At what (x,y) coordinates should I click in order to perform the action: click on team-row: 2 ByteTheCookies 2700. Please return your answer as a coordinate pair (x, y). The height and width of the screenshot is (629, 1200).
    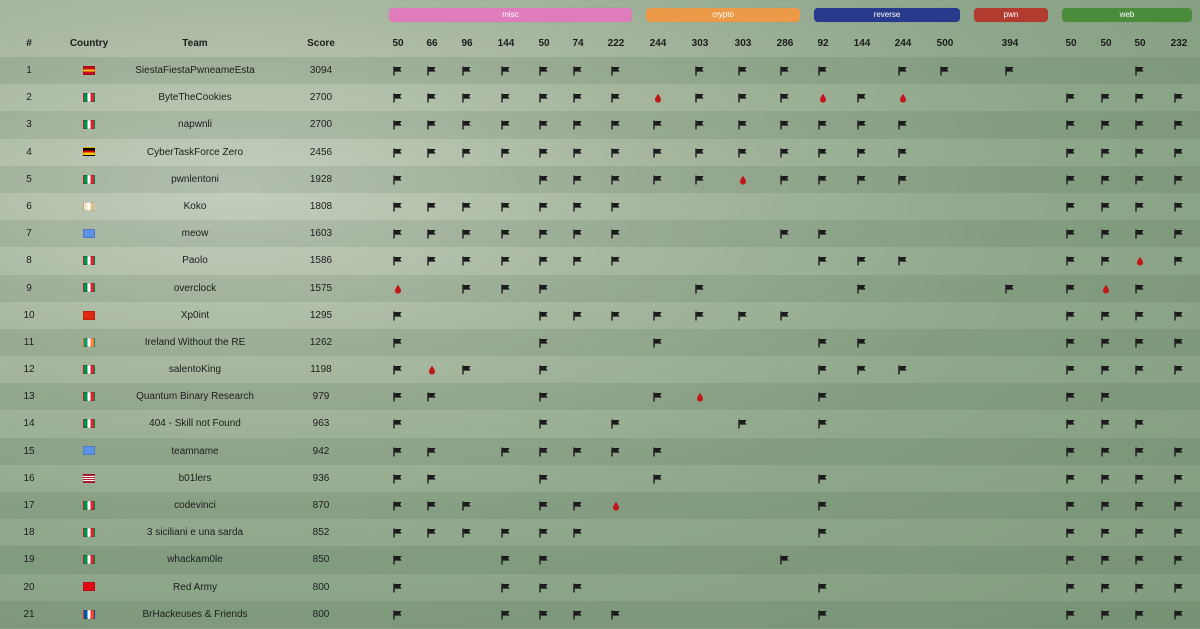
    Looking at the image, I should click on (600, 98).